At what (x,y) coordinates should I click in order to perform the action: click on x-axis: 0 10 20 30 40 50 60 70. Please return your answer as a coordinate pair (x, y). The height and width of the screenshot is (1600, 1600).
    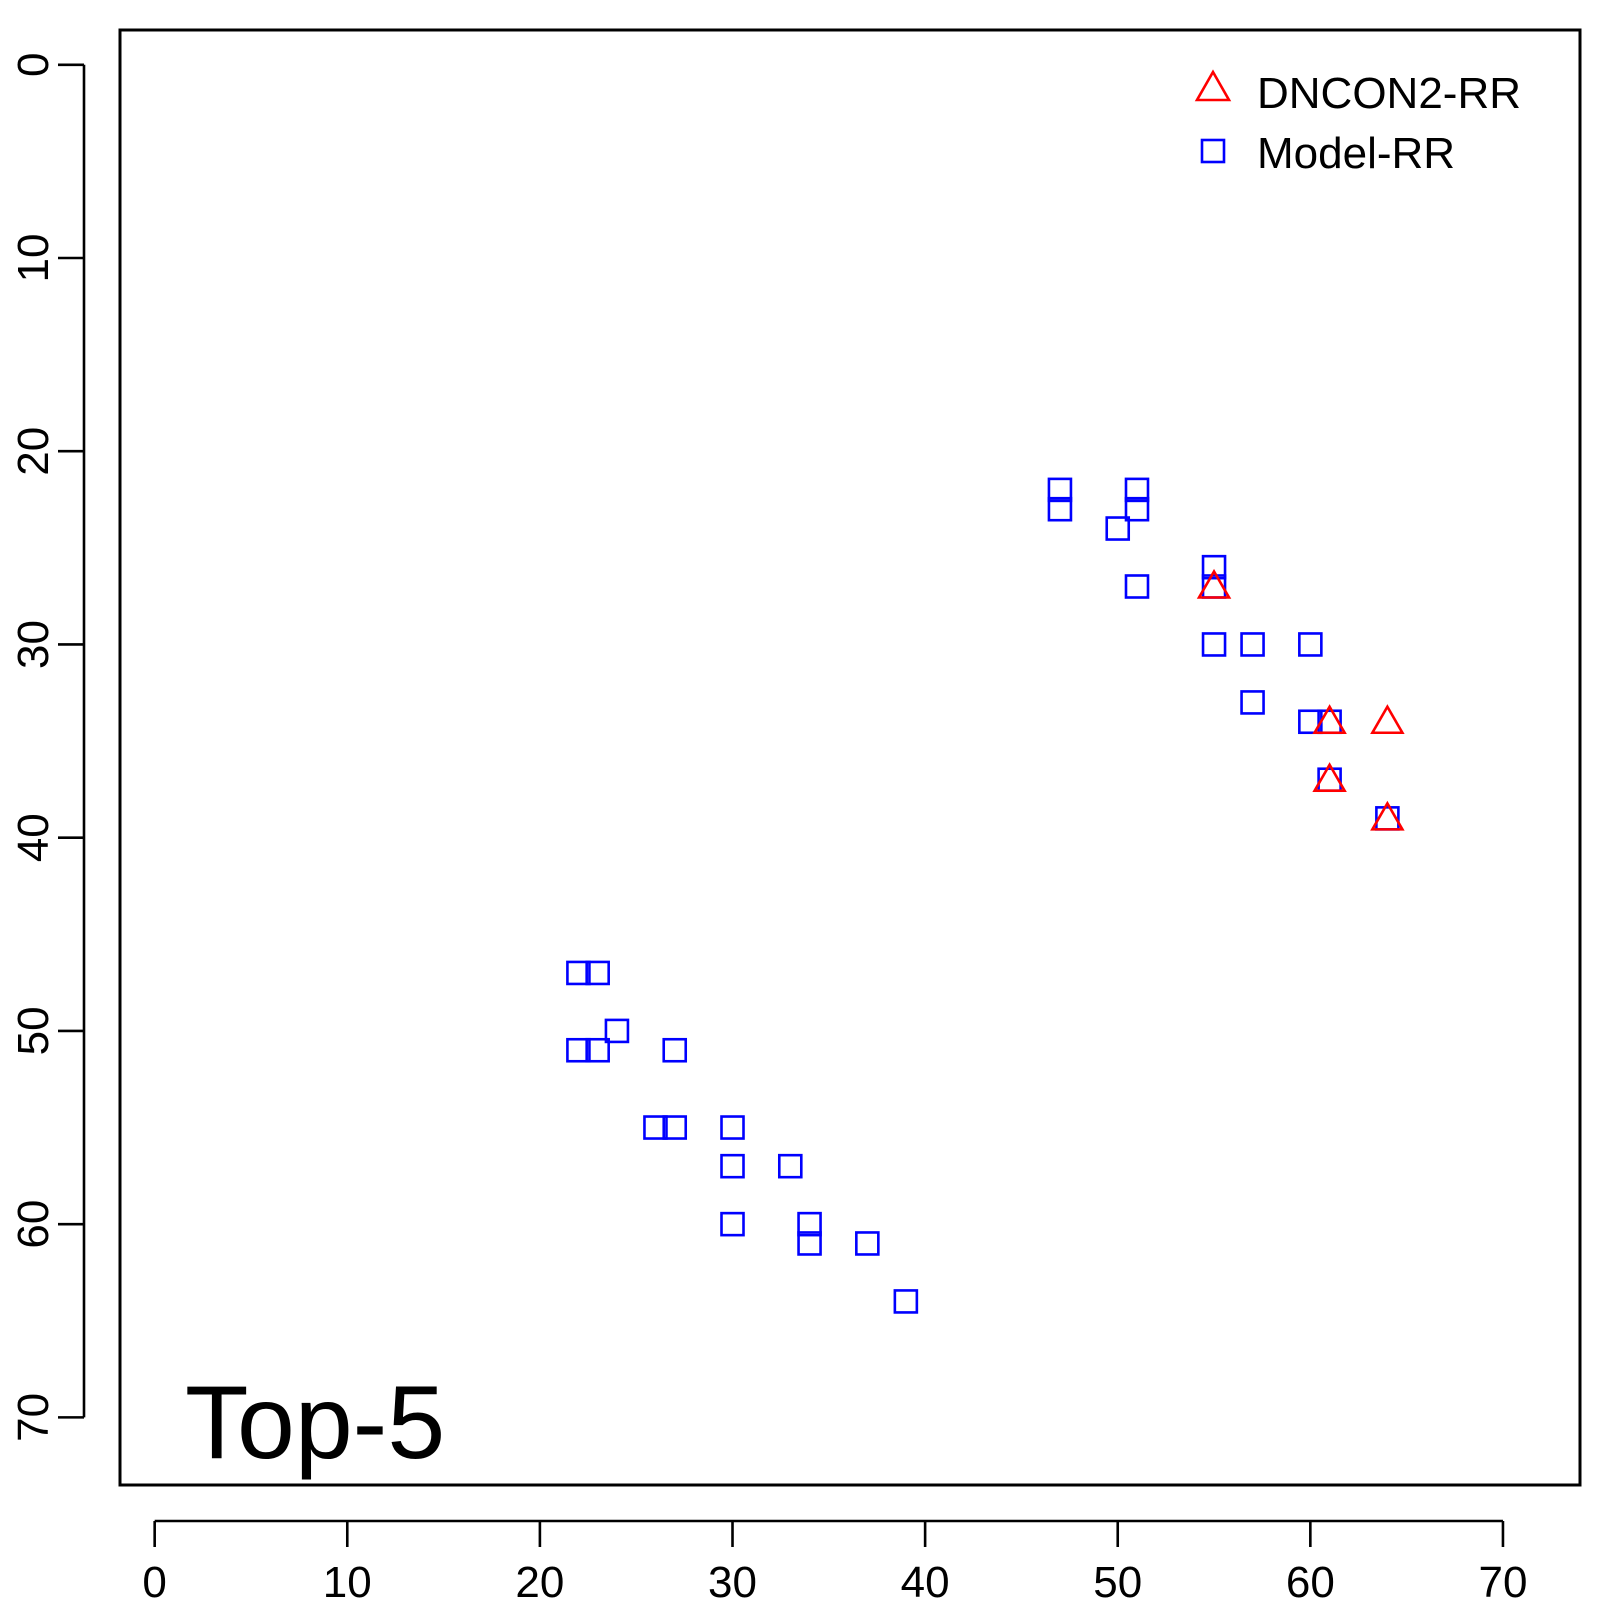
    Looking at the image, I should click on (834, 1559).